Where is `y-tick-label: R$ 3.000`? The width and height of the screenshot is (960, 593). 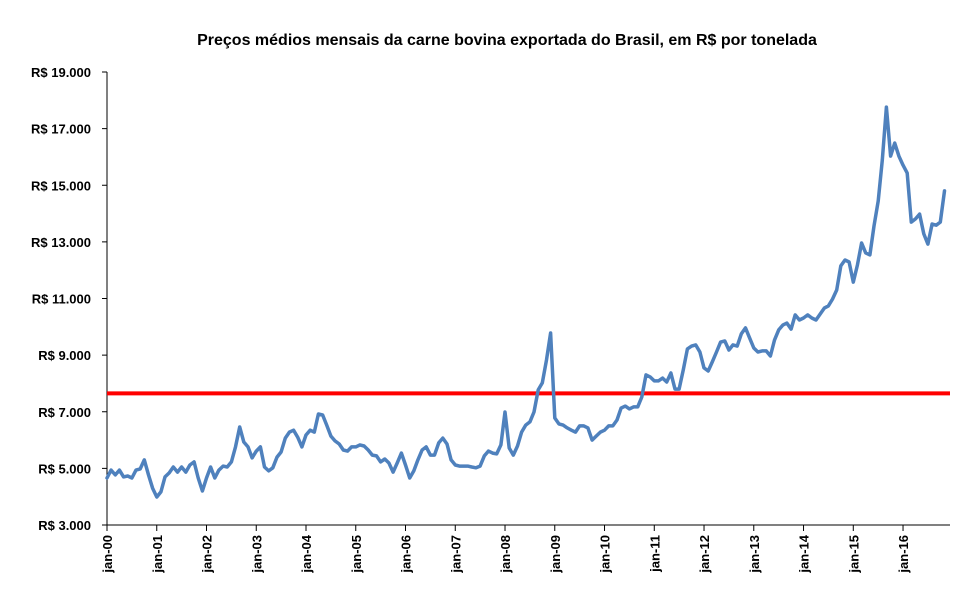 y-tick-label: R$ 3.000 is located at coordinates (64, 525).